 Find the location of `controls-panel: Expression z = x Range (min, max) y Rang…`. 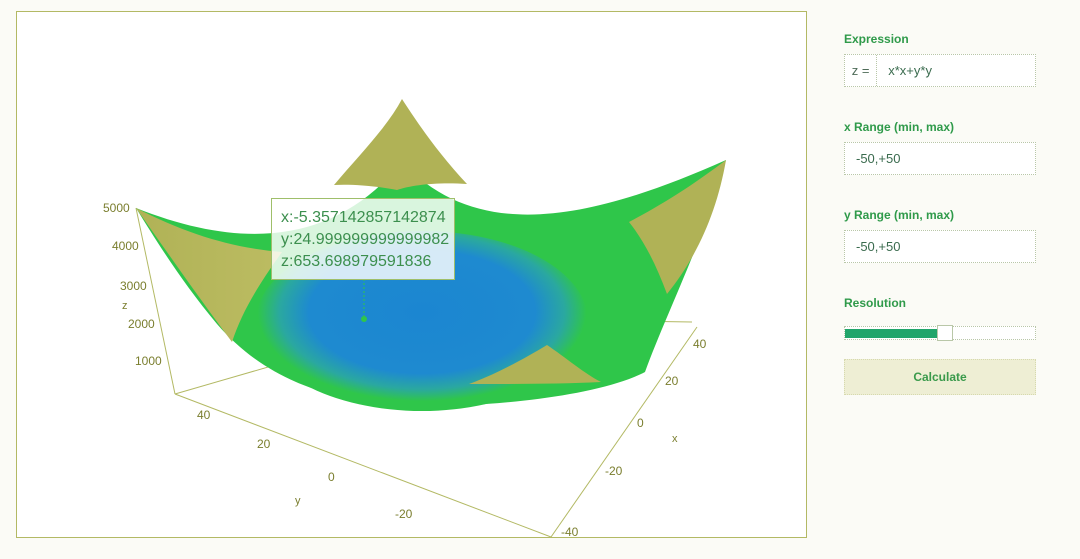

controls-panel: Expression z = x Range (min, max) y Rang… is located at coordinates (940, 212).